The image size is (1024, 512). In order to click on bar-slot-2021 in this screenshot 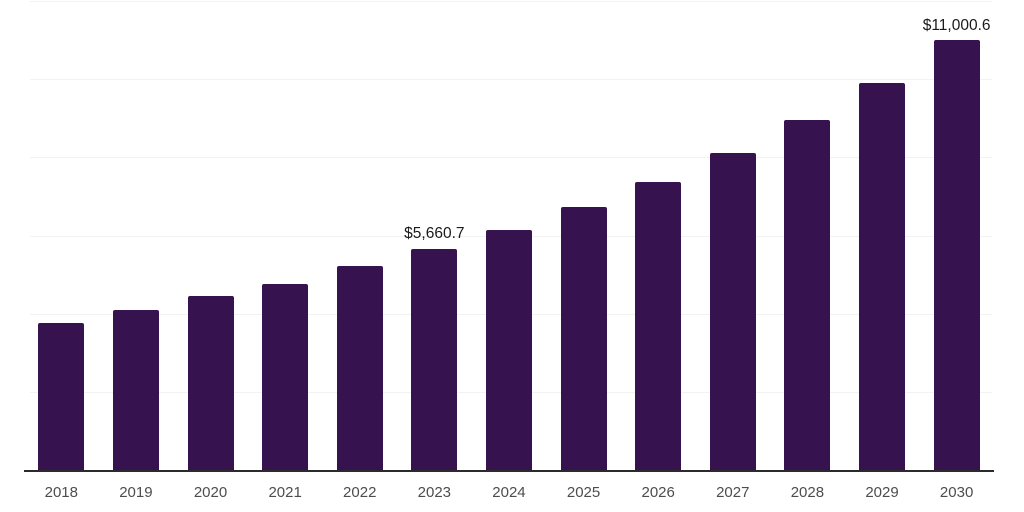, I will do `click(285, 235)`.